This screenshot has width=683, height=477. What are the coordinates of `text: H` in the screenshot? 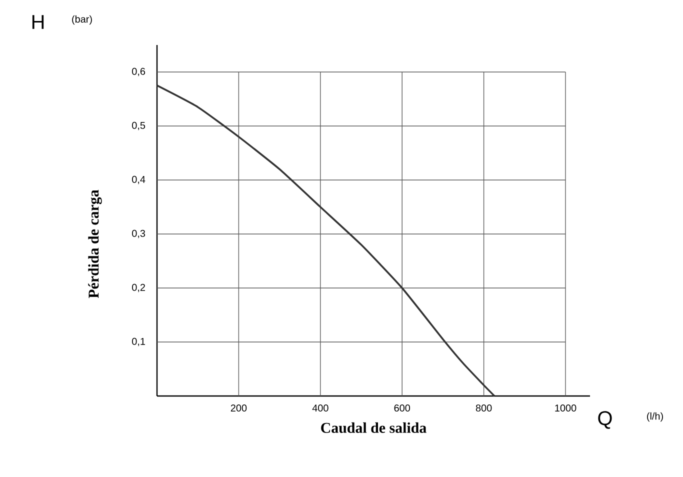 It's located at (38, 22).